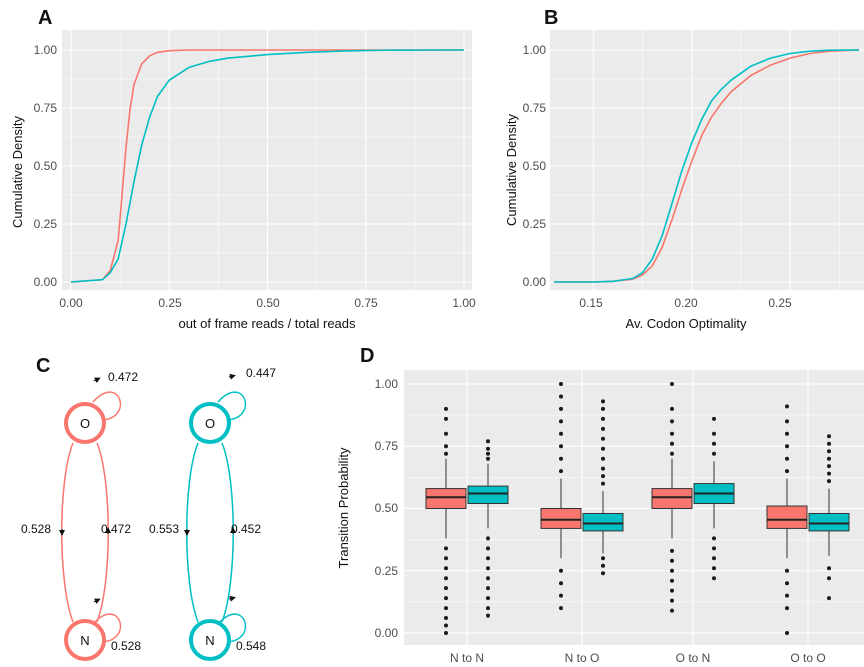 The image size is (864, 667). I want to click on a-ytick-label: 0.50, so click(46, 166).